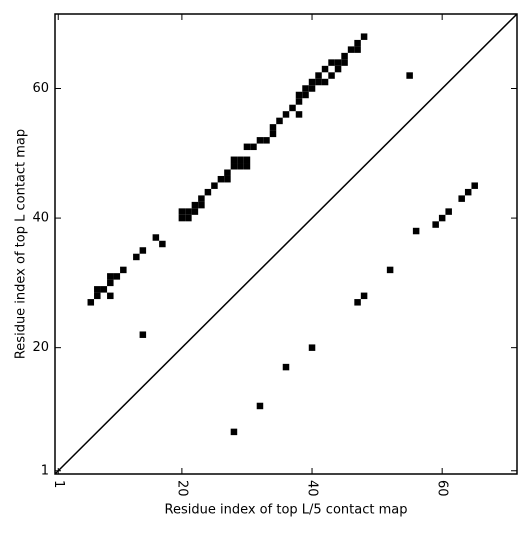 The height and width of the screenshot is (535, 531). I want to click on x-axis-label: Residue index of top L/5 contact map, so click(286, 510).